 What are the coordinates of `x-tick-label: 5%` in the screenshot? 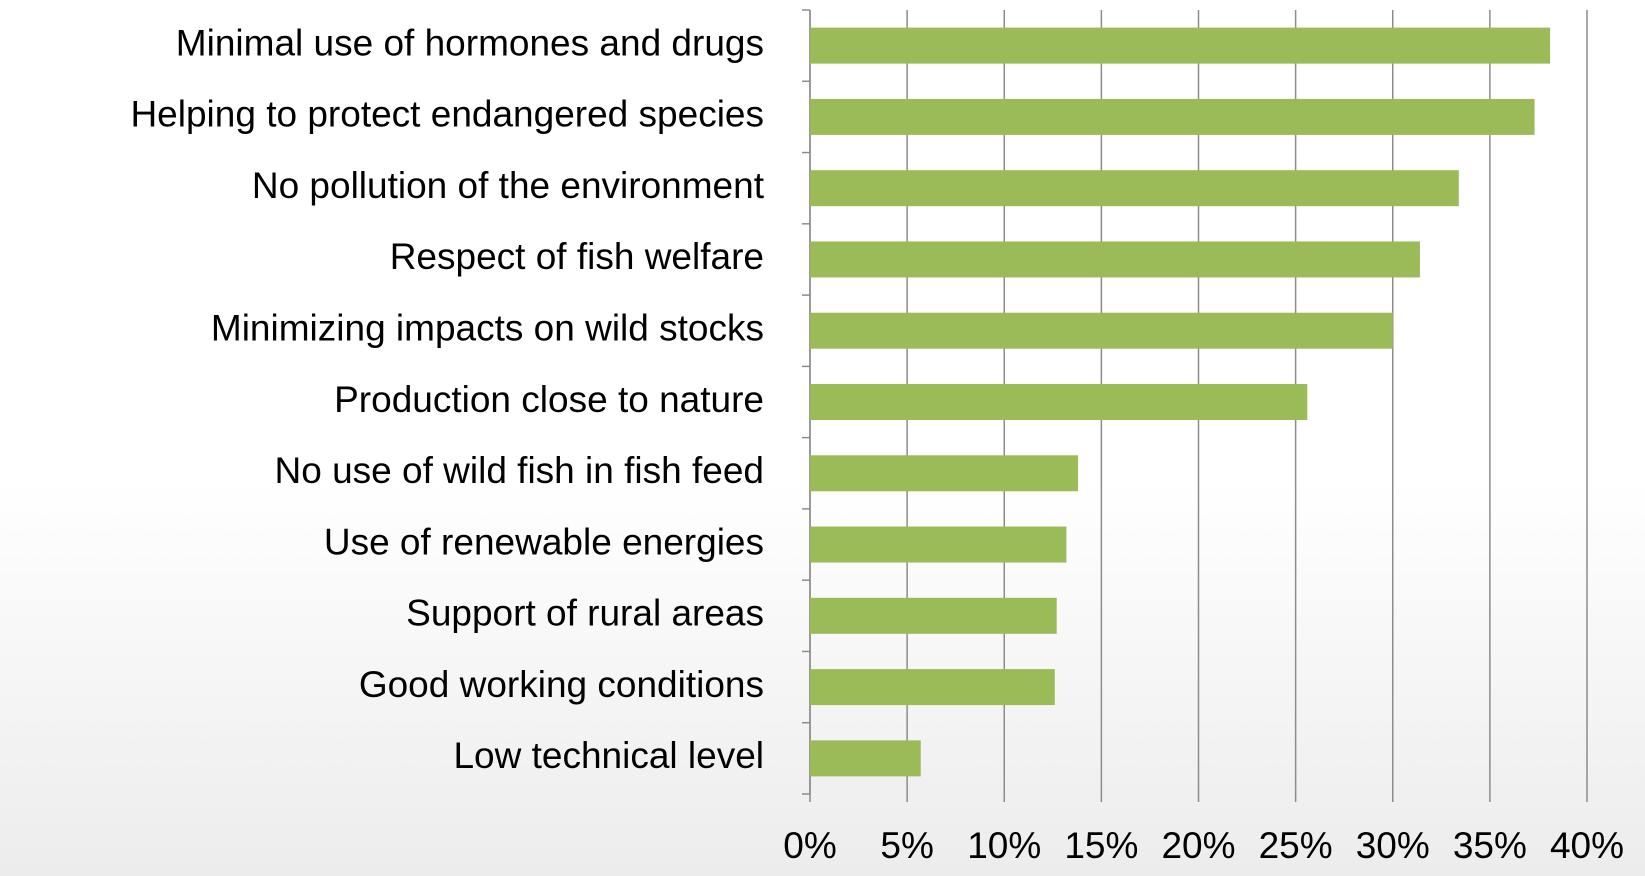 It's located at (906, 845).